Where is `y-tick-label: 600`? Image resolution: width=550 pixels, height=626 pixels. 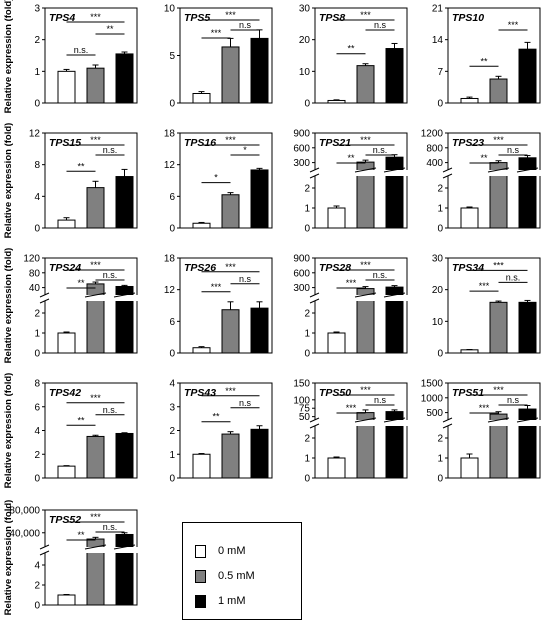 y-tick-label: 600 is located at coordinates (301, 148).